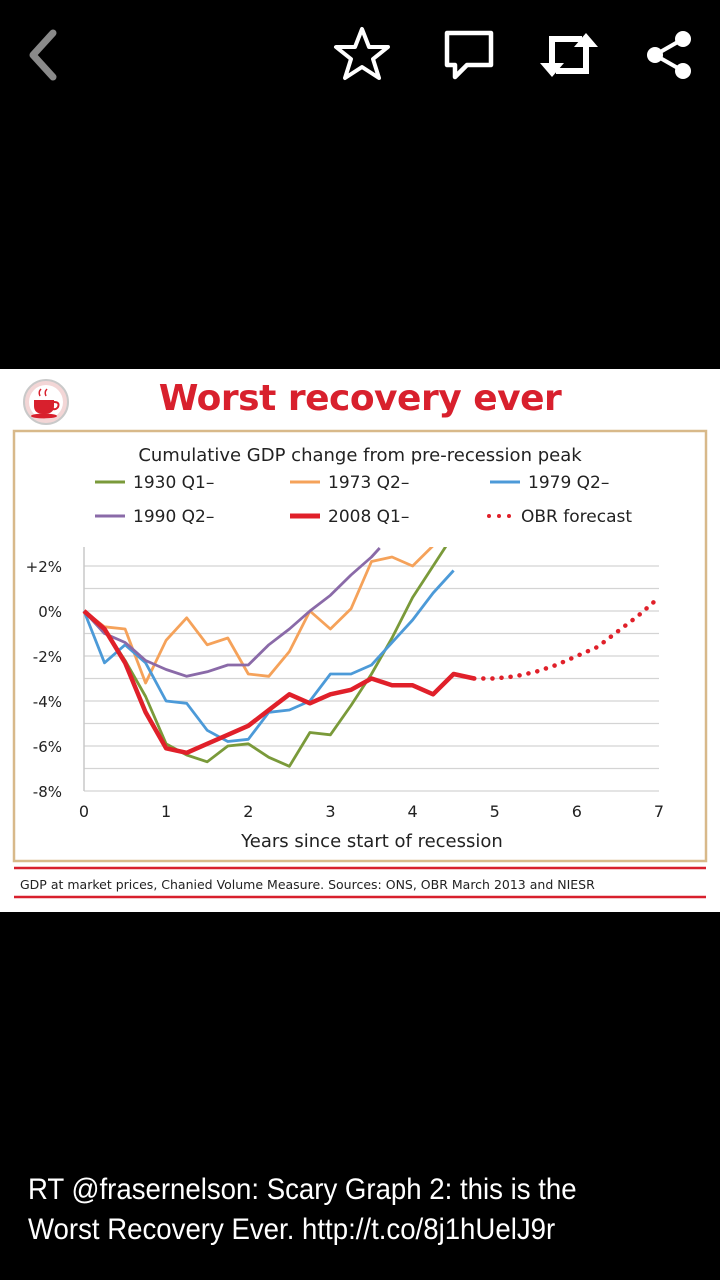 The image size is (720, 1280). Describe the element at coordinates (495, 811) in the screenshot. I see `x-tick-label: 5` at that location.